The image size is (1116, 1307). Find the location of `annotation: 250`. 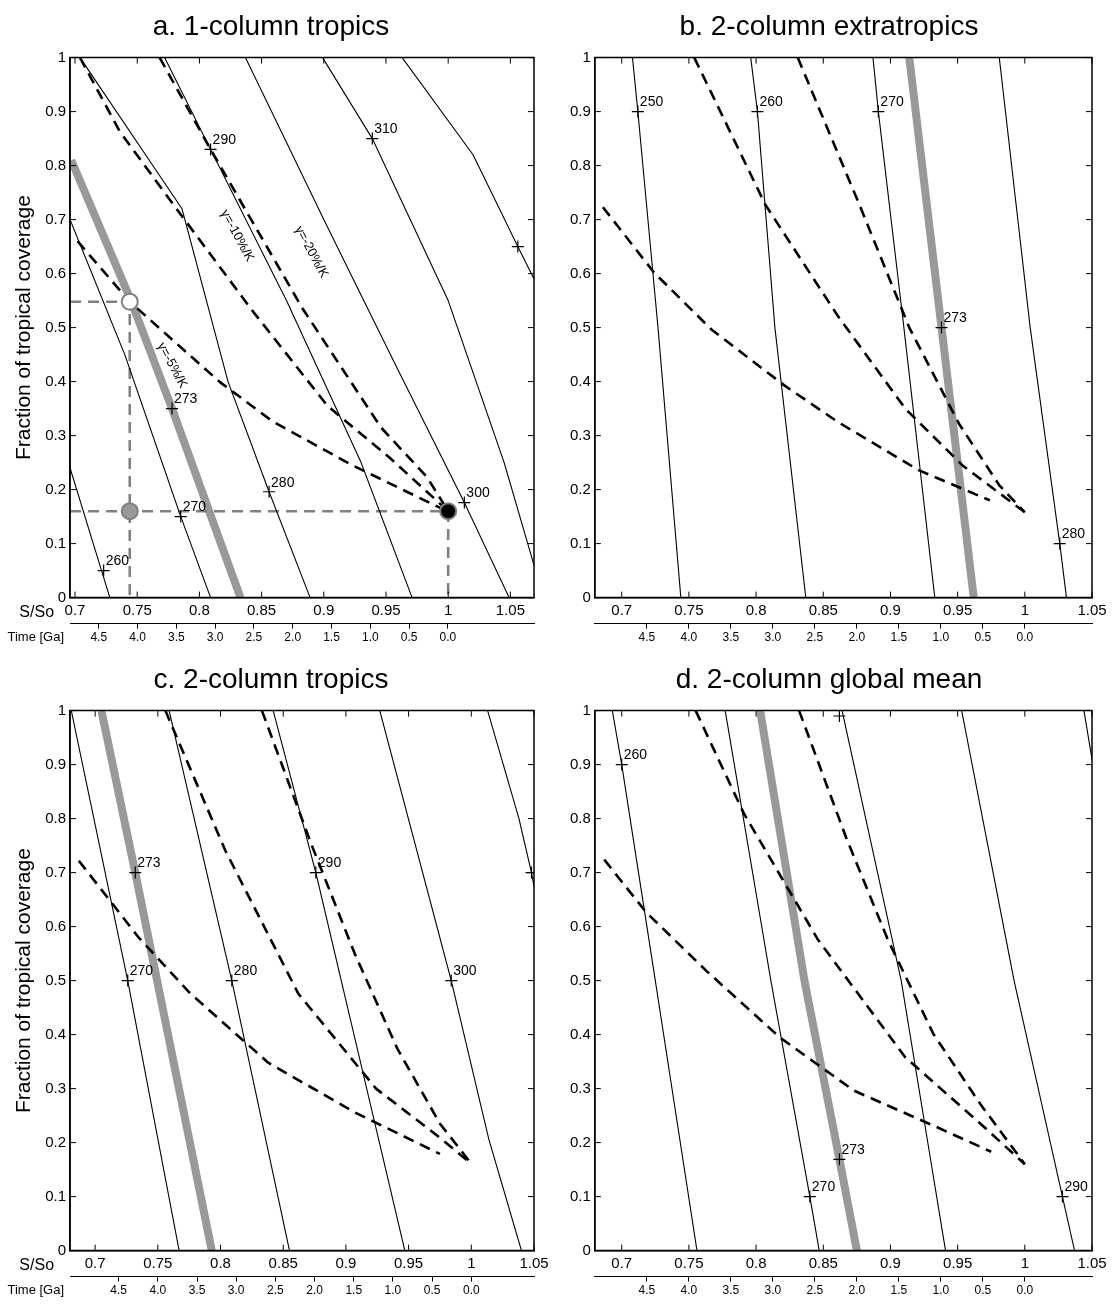

annotation: 250 is located at coordinates (651, 101).